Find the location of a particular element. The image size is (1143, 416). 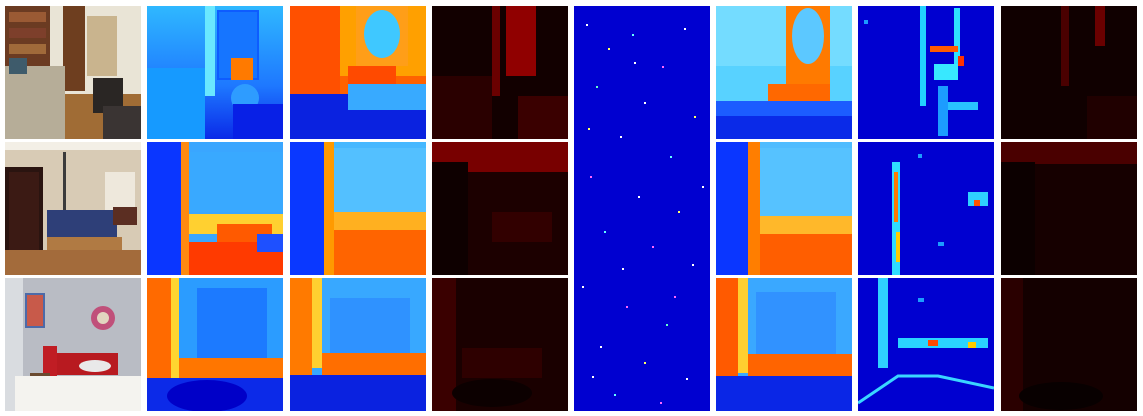

pred-depth-bedroom is located at coordinates (358, 208).